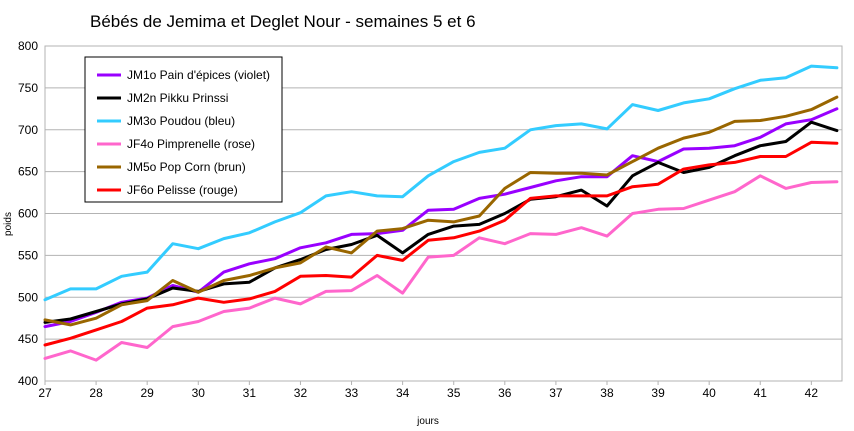 This screenshot has width=854, height=431. Describe the element at coordinates (28, 88) in the screenshot. I see `y-tick-label: 750` at that location.